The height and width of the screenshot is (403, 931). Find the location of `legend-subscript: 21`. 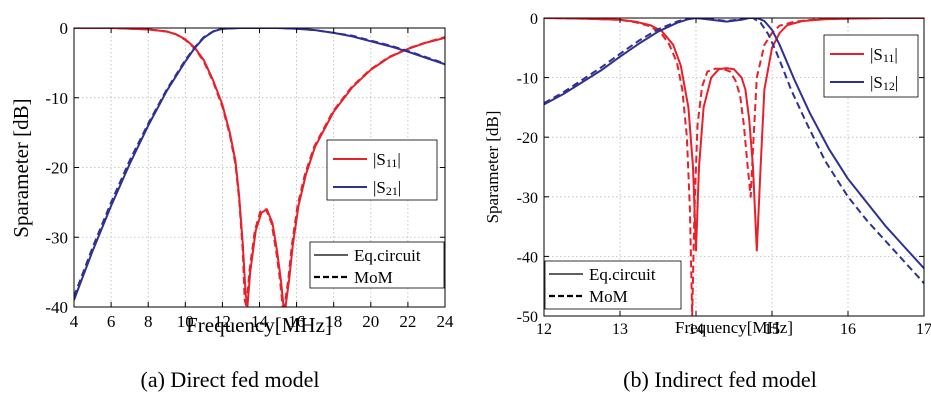

legend-subscript: 21 is located at coordinates (392, 191).